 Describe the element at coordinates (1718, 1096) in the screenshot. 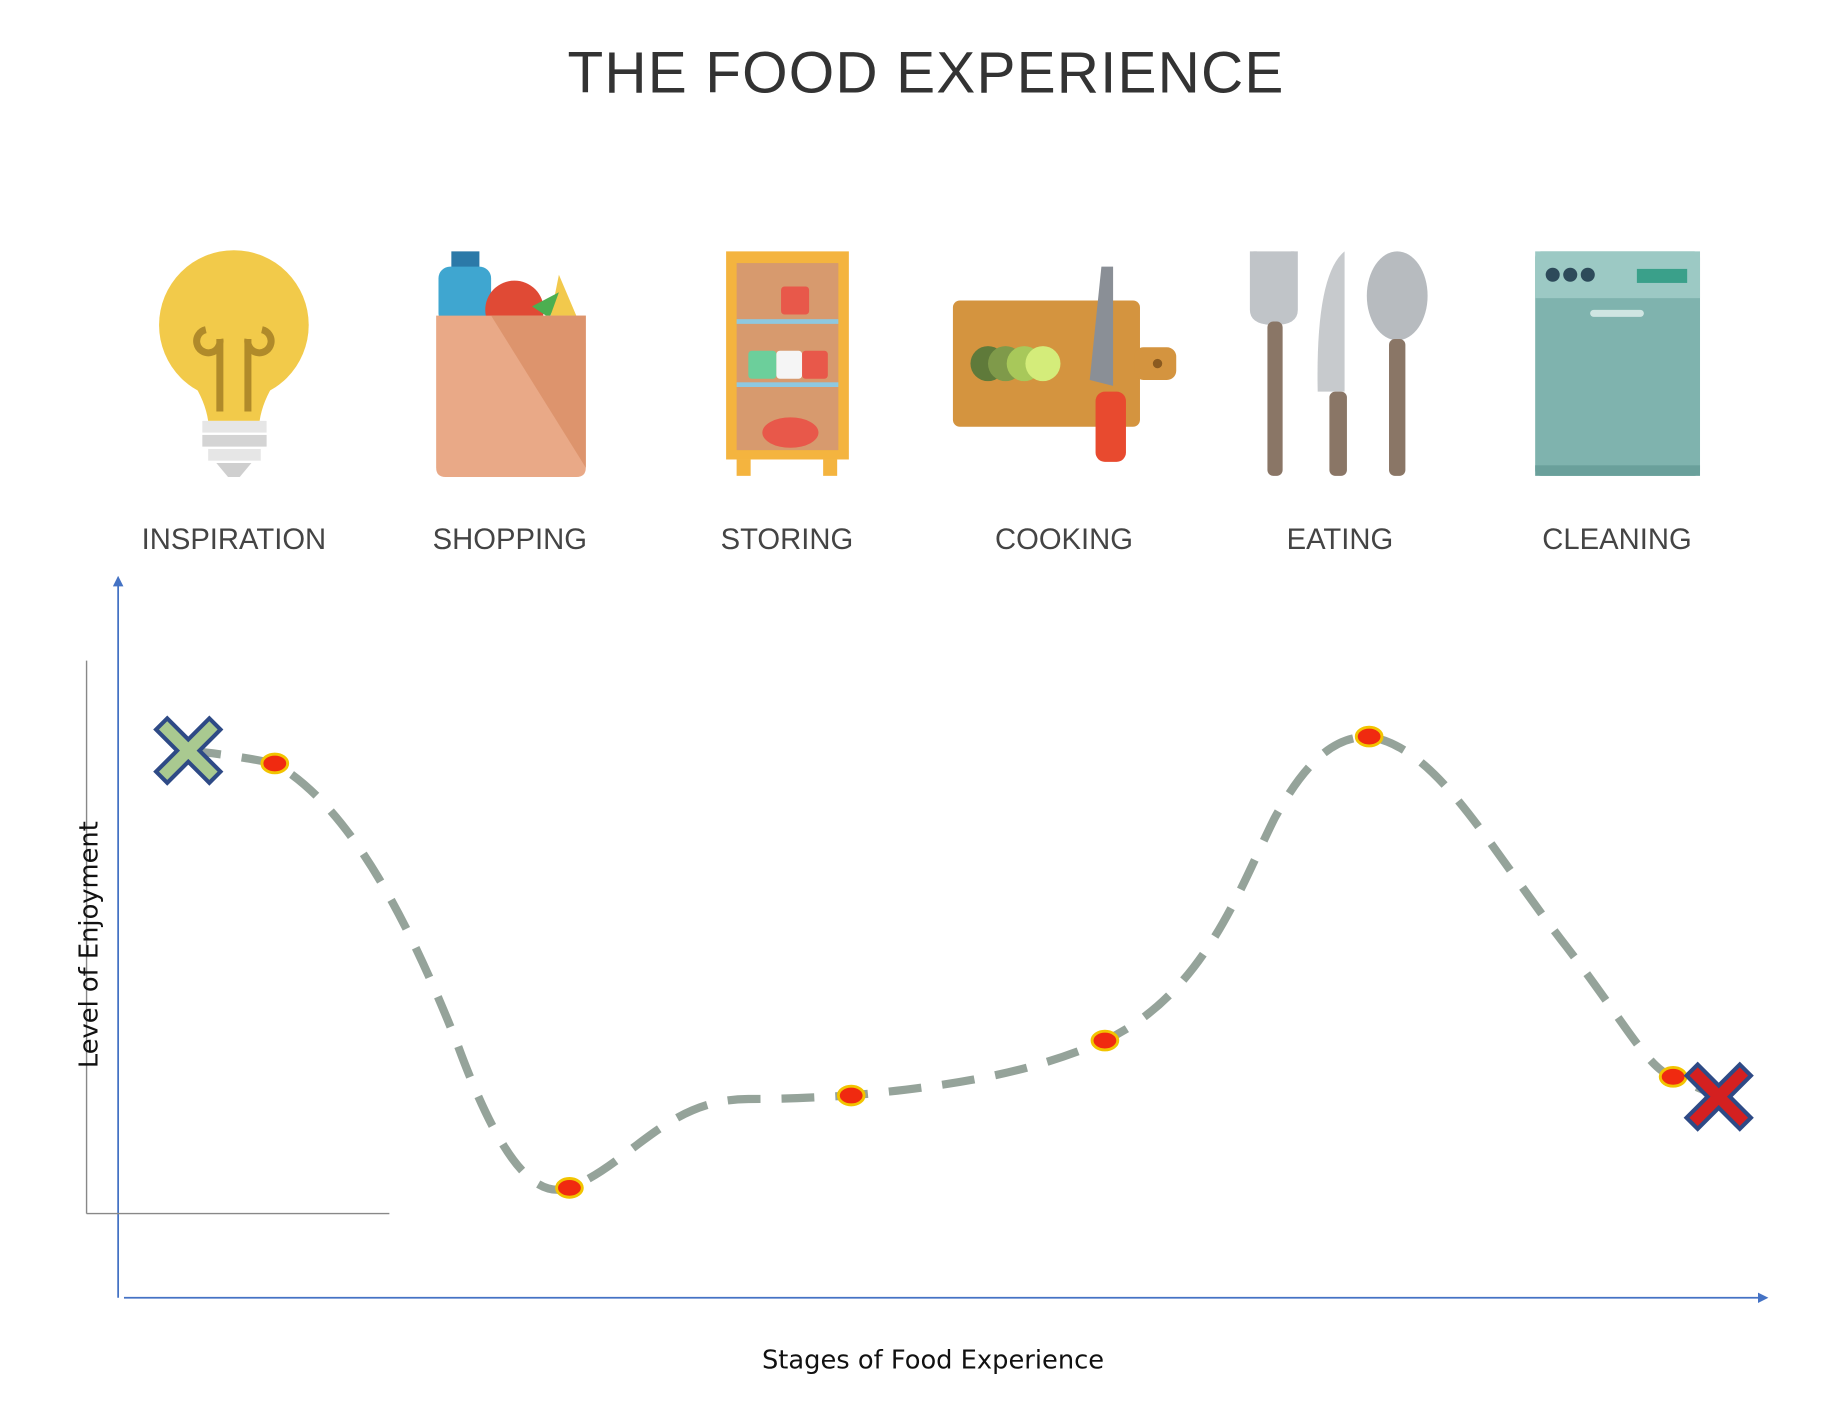

I see `end-marker` at that location.